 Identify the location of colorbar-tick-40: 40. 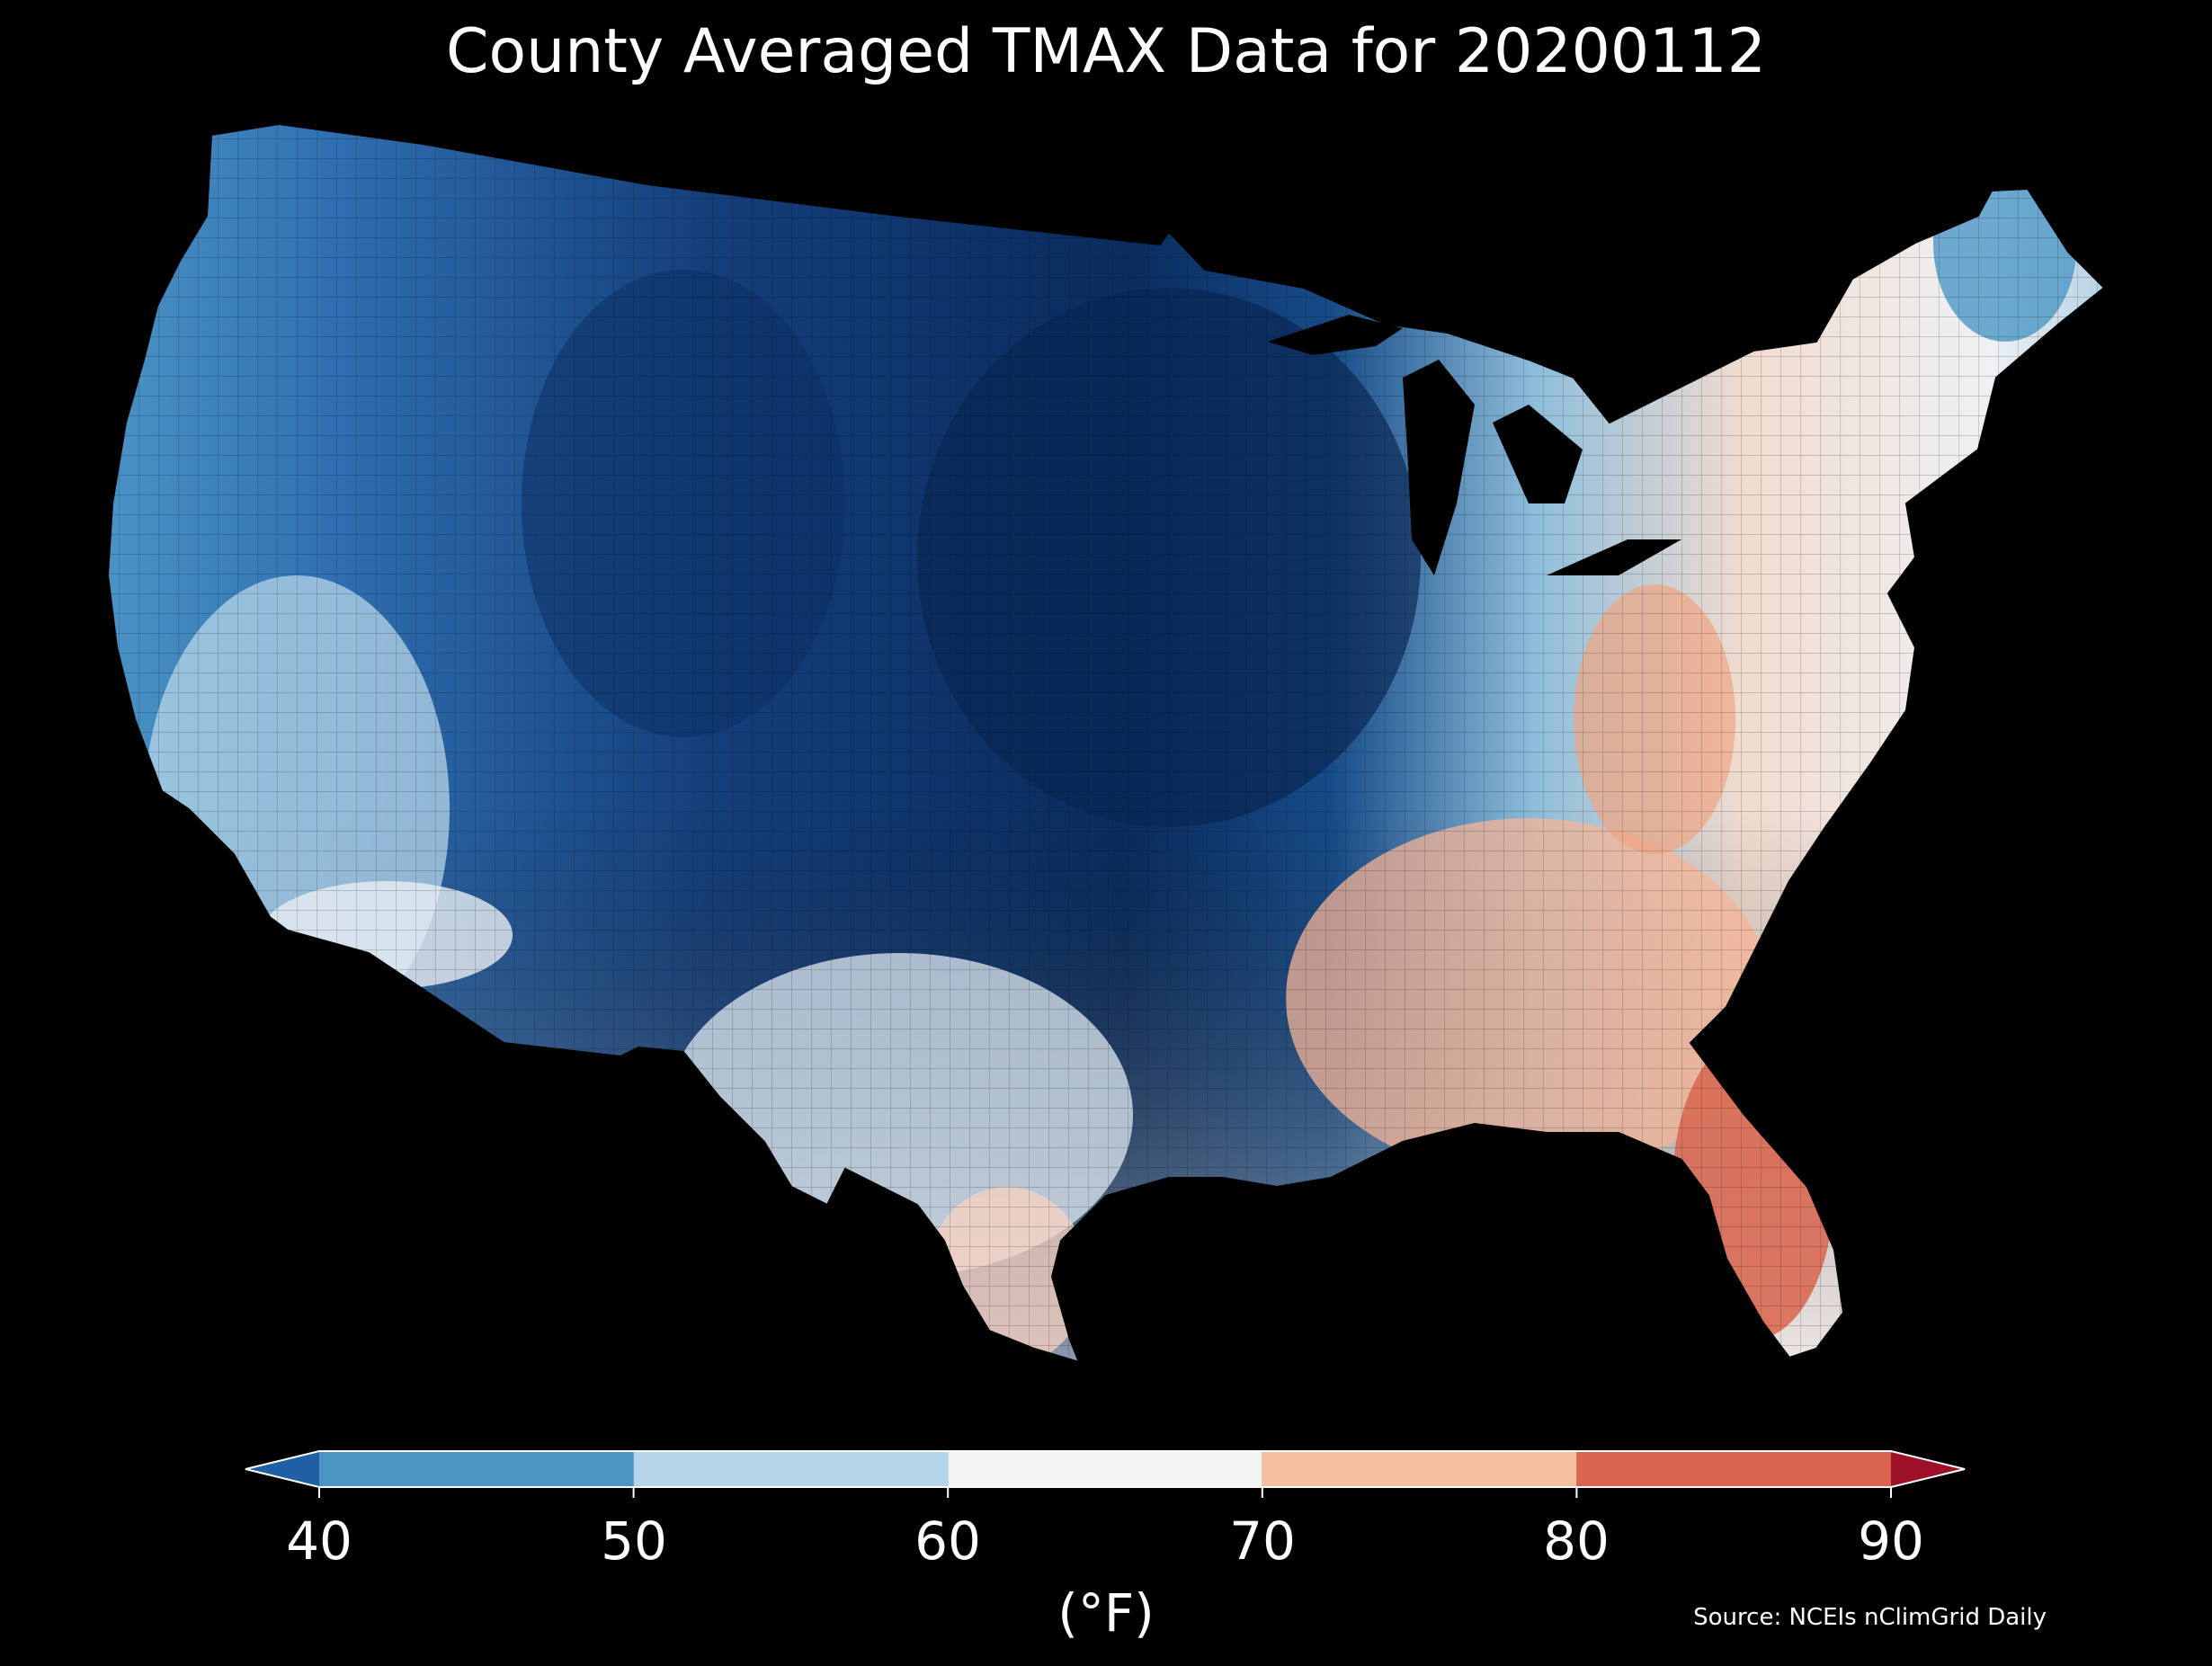
(319, 1541).